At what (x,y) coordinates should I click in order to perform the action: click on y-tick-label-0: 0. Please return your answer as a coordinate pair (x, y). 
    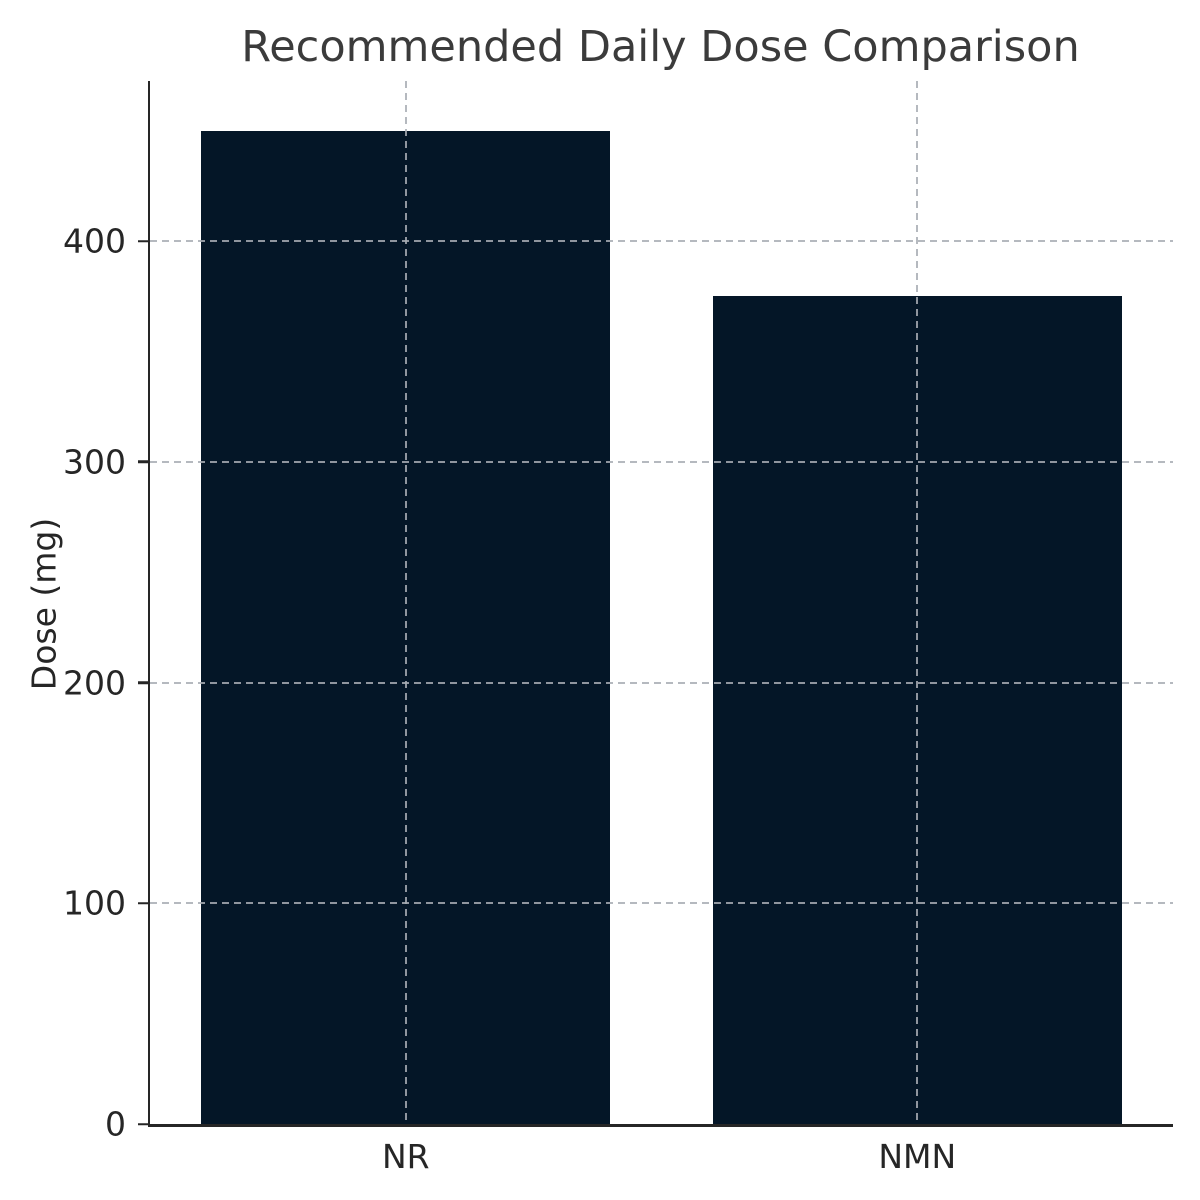
    Looking at the image, I should click on (115, 1124).